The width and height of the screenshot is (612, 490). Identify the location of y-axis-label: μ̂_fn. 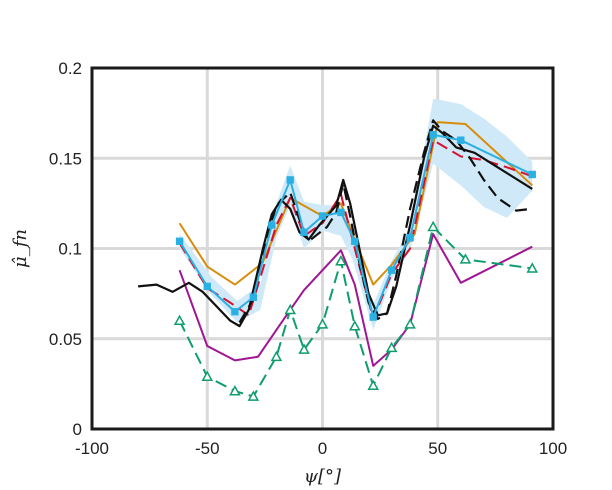
(20, 248).